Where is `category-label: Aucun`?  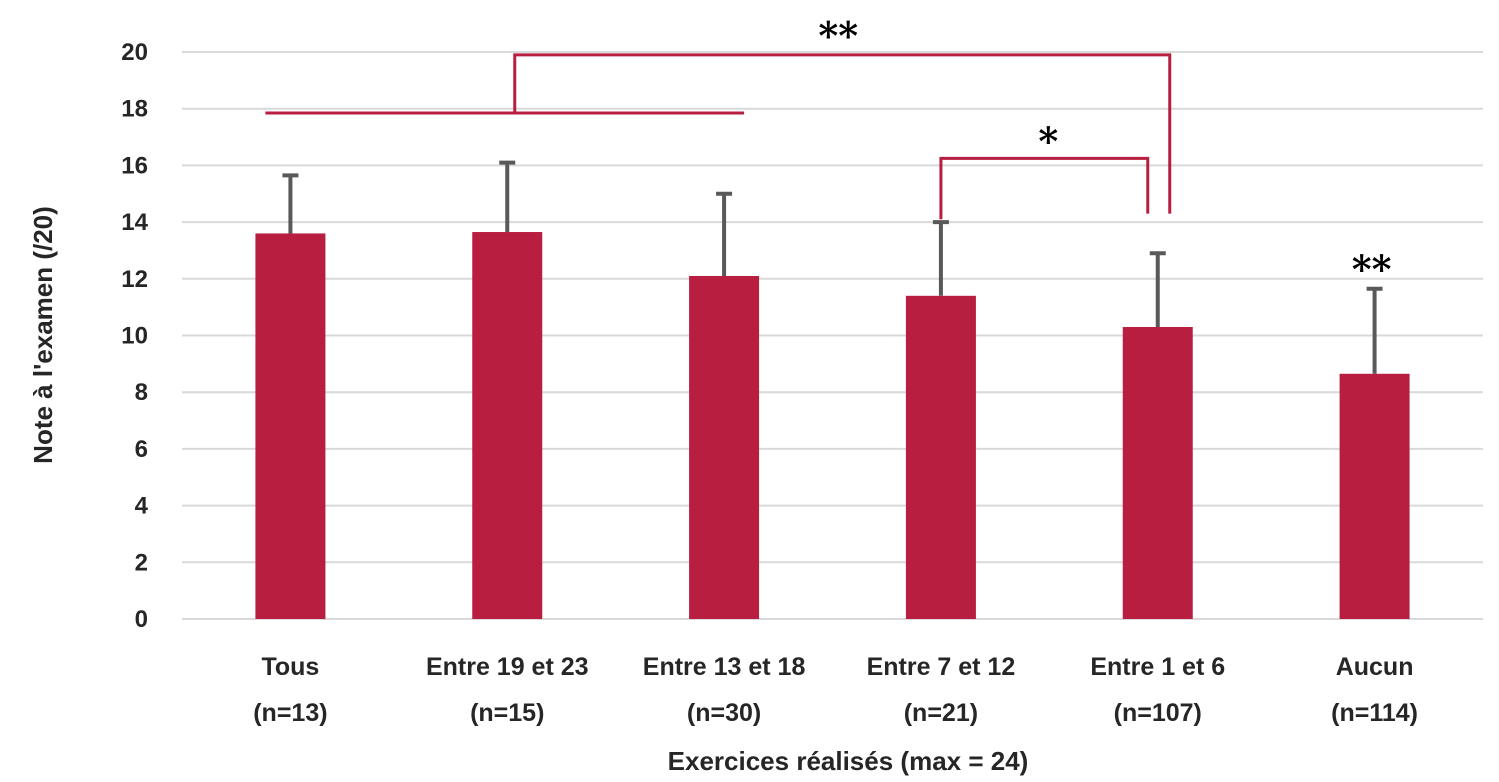 category-label: Aucun is located at coordinates (1375, 667).